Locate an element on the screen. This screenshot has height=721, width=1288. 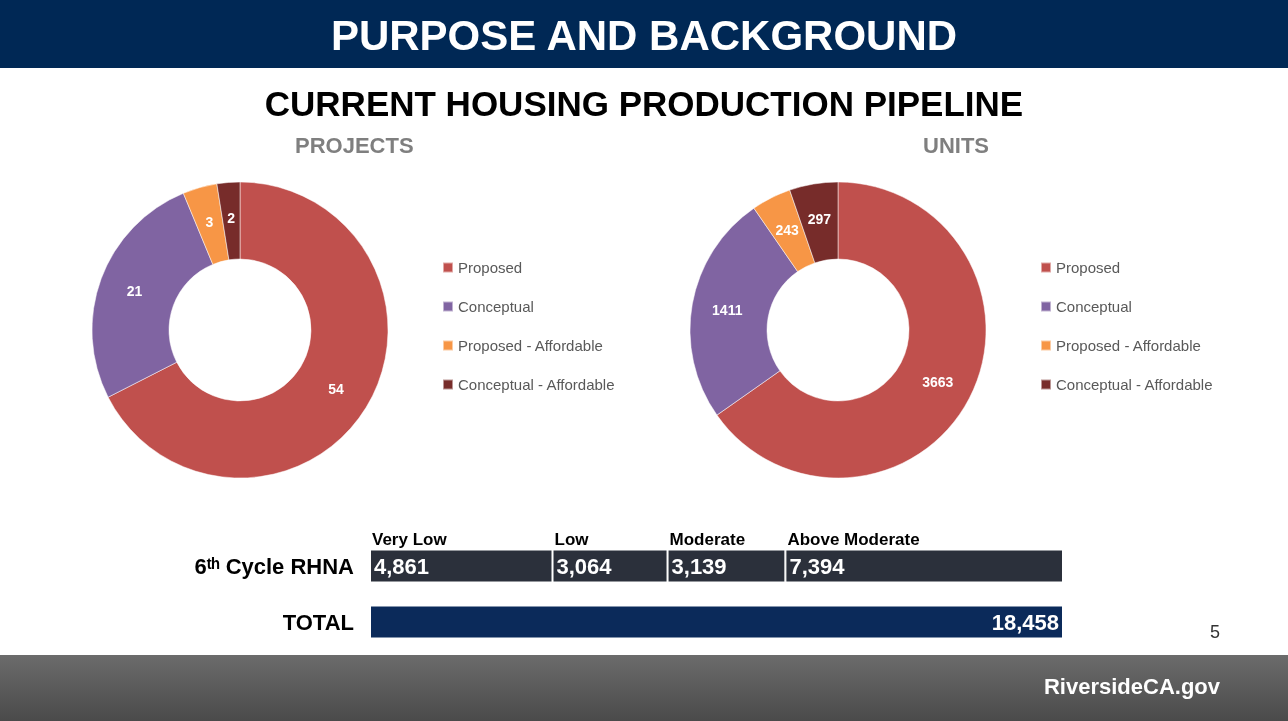
chart-title: UNITS is located at coordinates (956, 145).